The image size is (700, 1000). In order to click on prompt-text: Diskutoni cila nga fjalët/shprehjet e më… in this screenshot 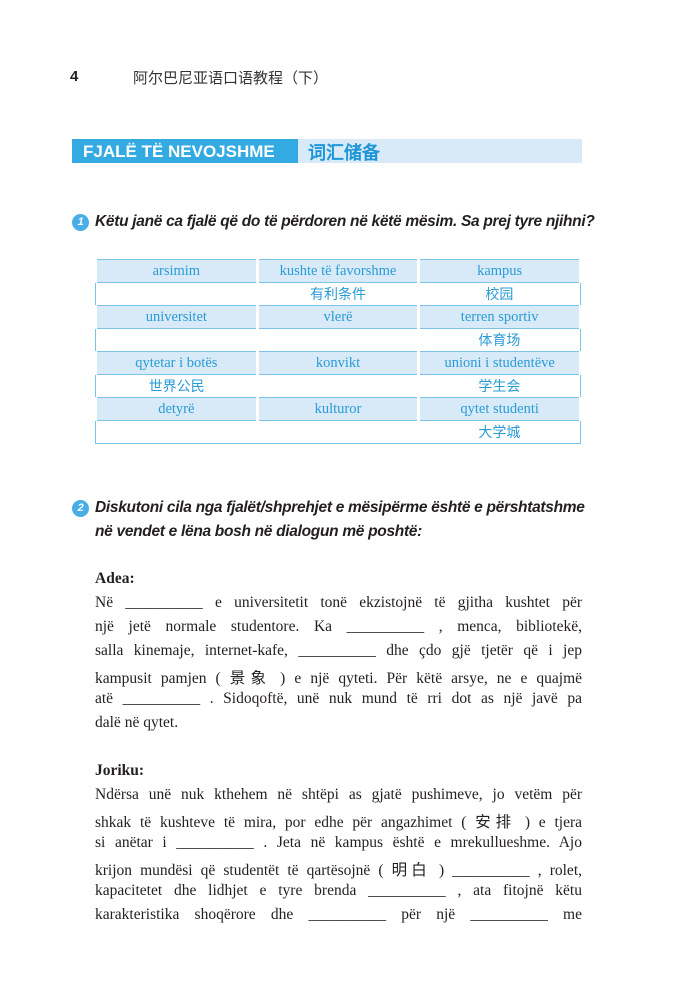, I will do `click(340, 507)`.